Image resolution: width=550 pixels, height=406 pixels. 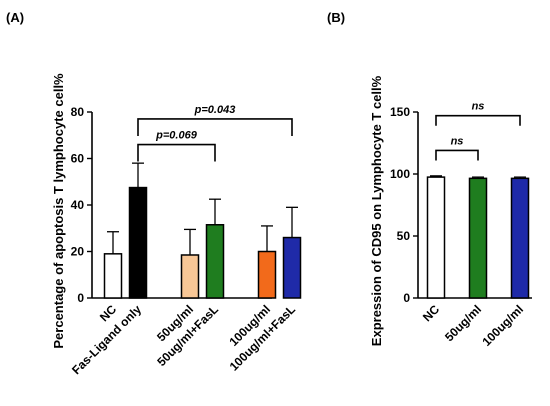 What do you see at coordinates (463, 323) in the screenshot?
I see `panel-b-category-label: 50ug/ml` at bounding box center [463, 323].